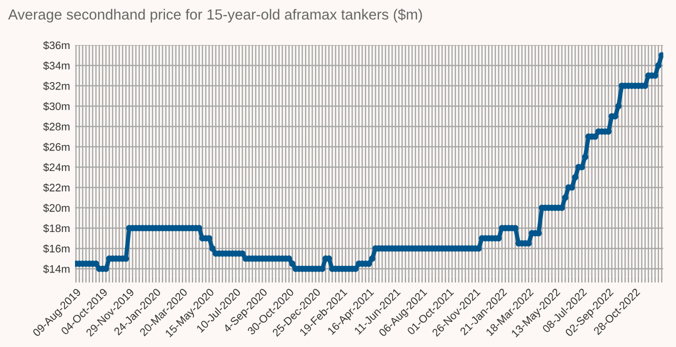  What do you see at coordinates (56, 86) in the screenshot?
I see `y-tick-label: $32m` at bounding box center [56, 86].